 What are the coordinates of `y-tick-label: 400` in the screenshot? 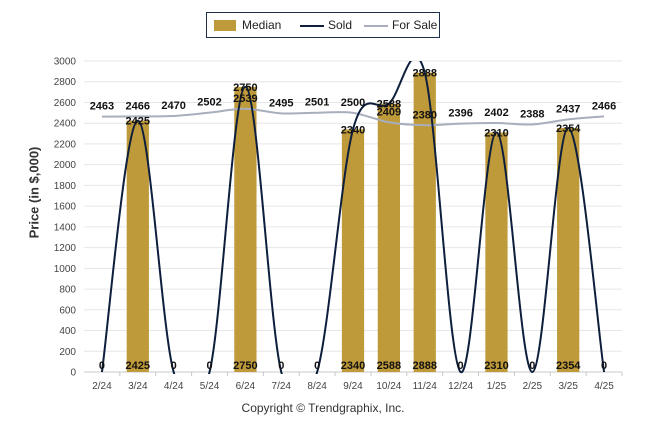 It's located at (67, 331).